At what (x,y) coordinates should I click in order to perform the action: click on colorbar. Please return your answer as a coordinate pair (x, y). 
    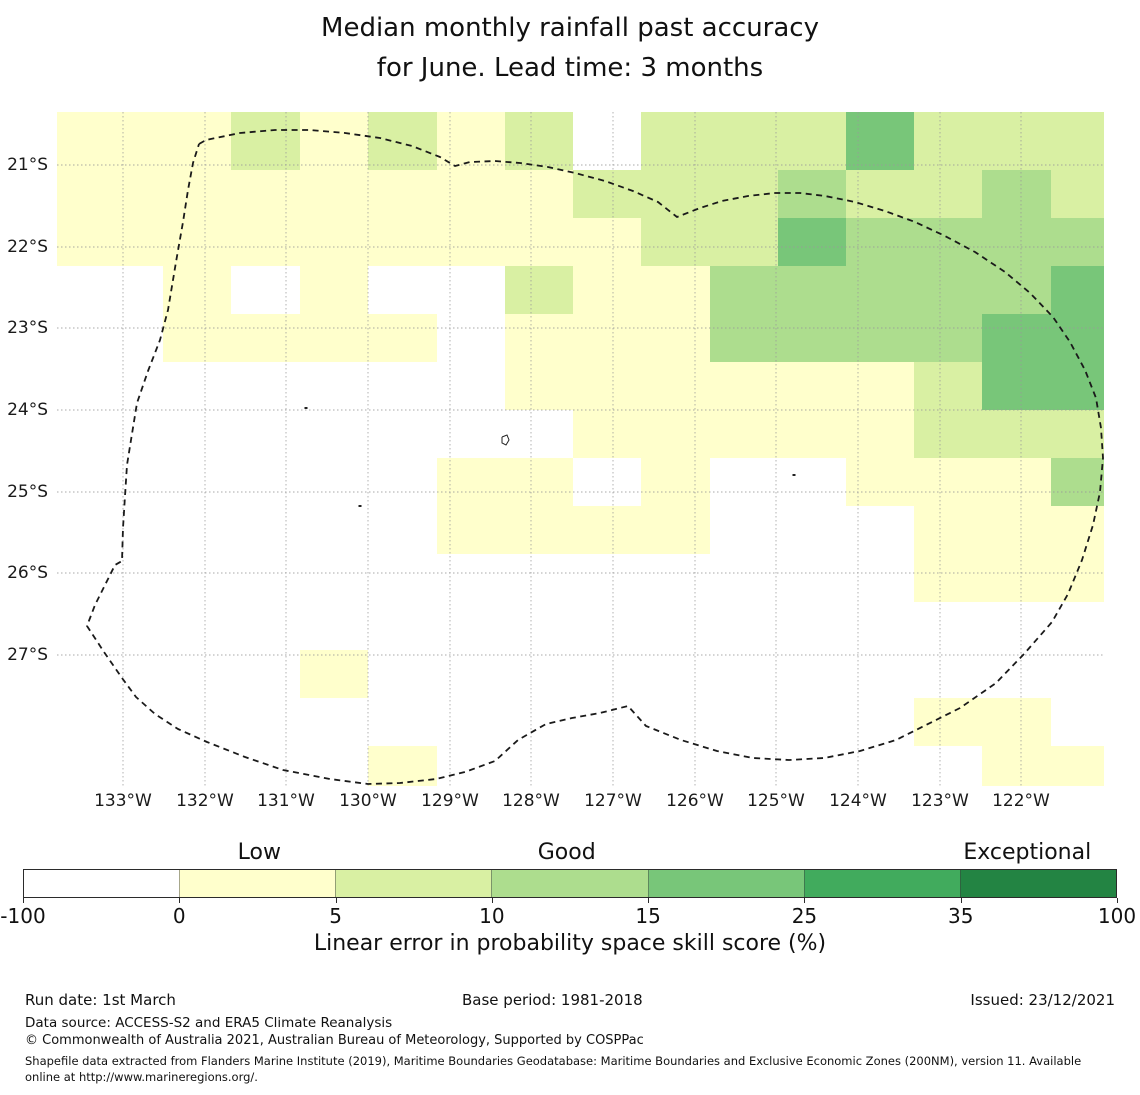
    Looking at the image, I should click on (570, 883).